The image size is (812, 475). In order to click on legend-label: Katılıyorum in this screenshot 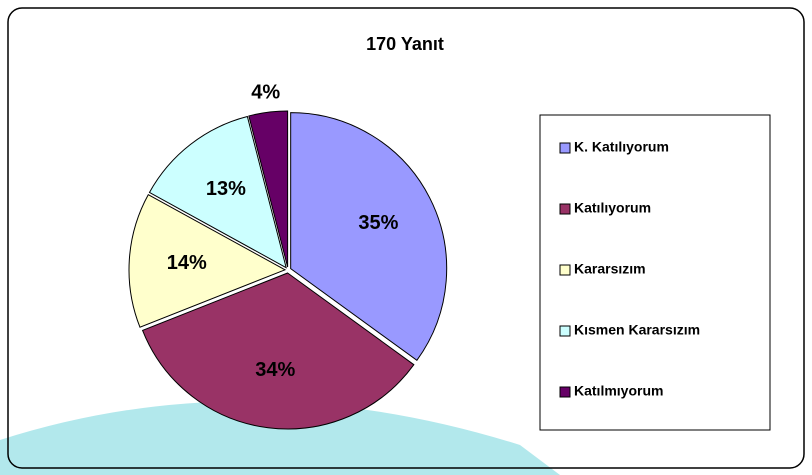, I will do `click(612, 208)`.